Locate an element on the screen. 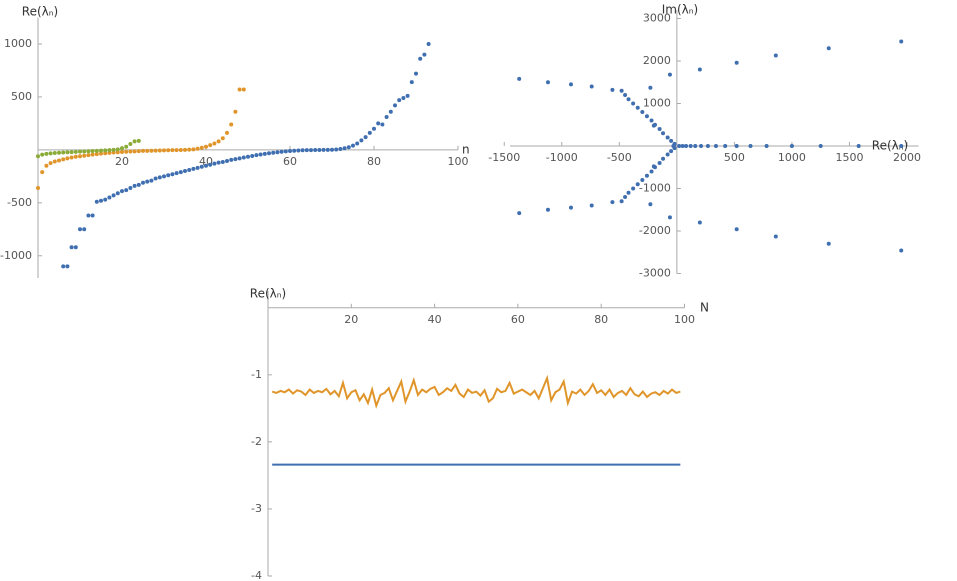  x-tick-label: -1500 is located at coordinates (504, 157).